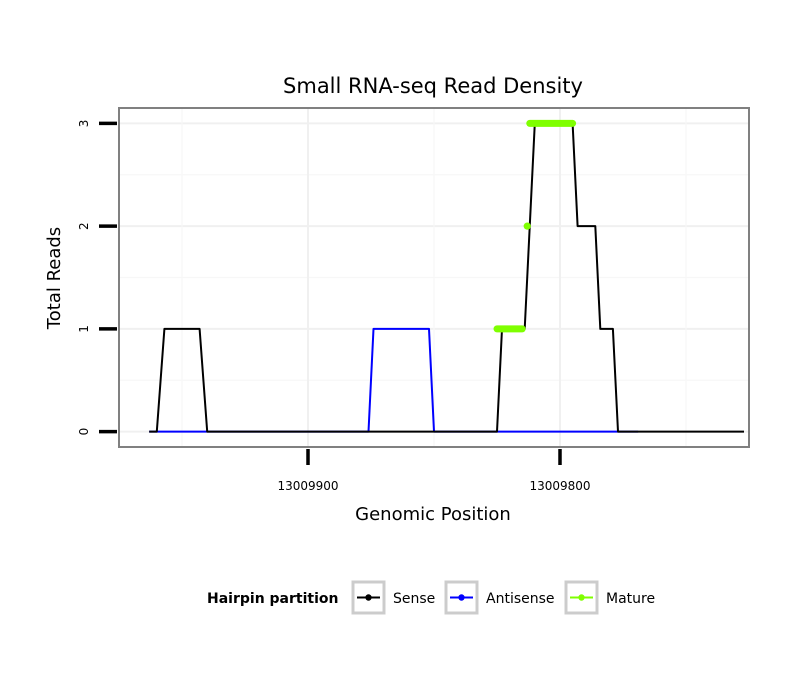  Describe the element at coordinates (97, 278) in the screenshot. I see `y-axis: 0 1 2 3` at that location.